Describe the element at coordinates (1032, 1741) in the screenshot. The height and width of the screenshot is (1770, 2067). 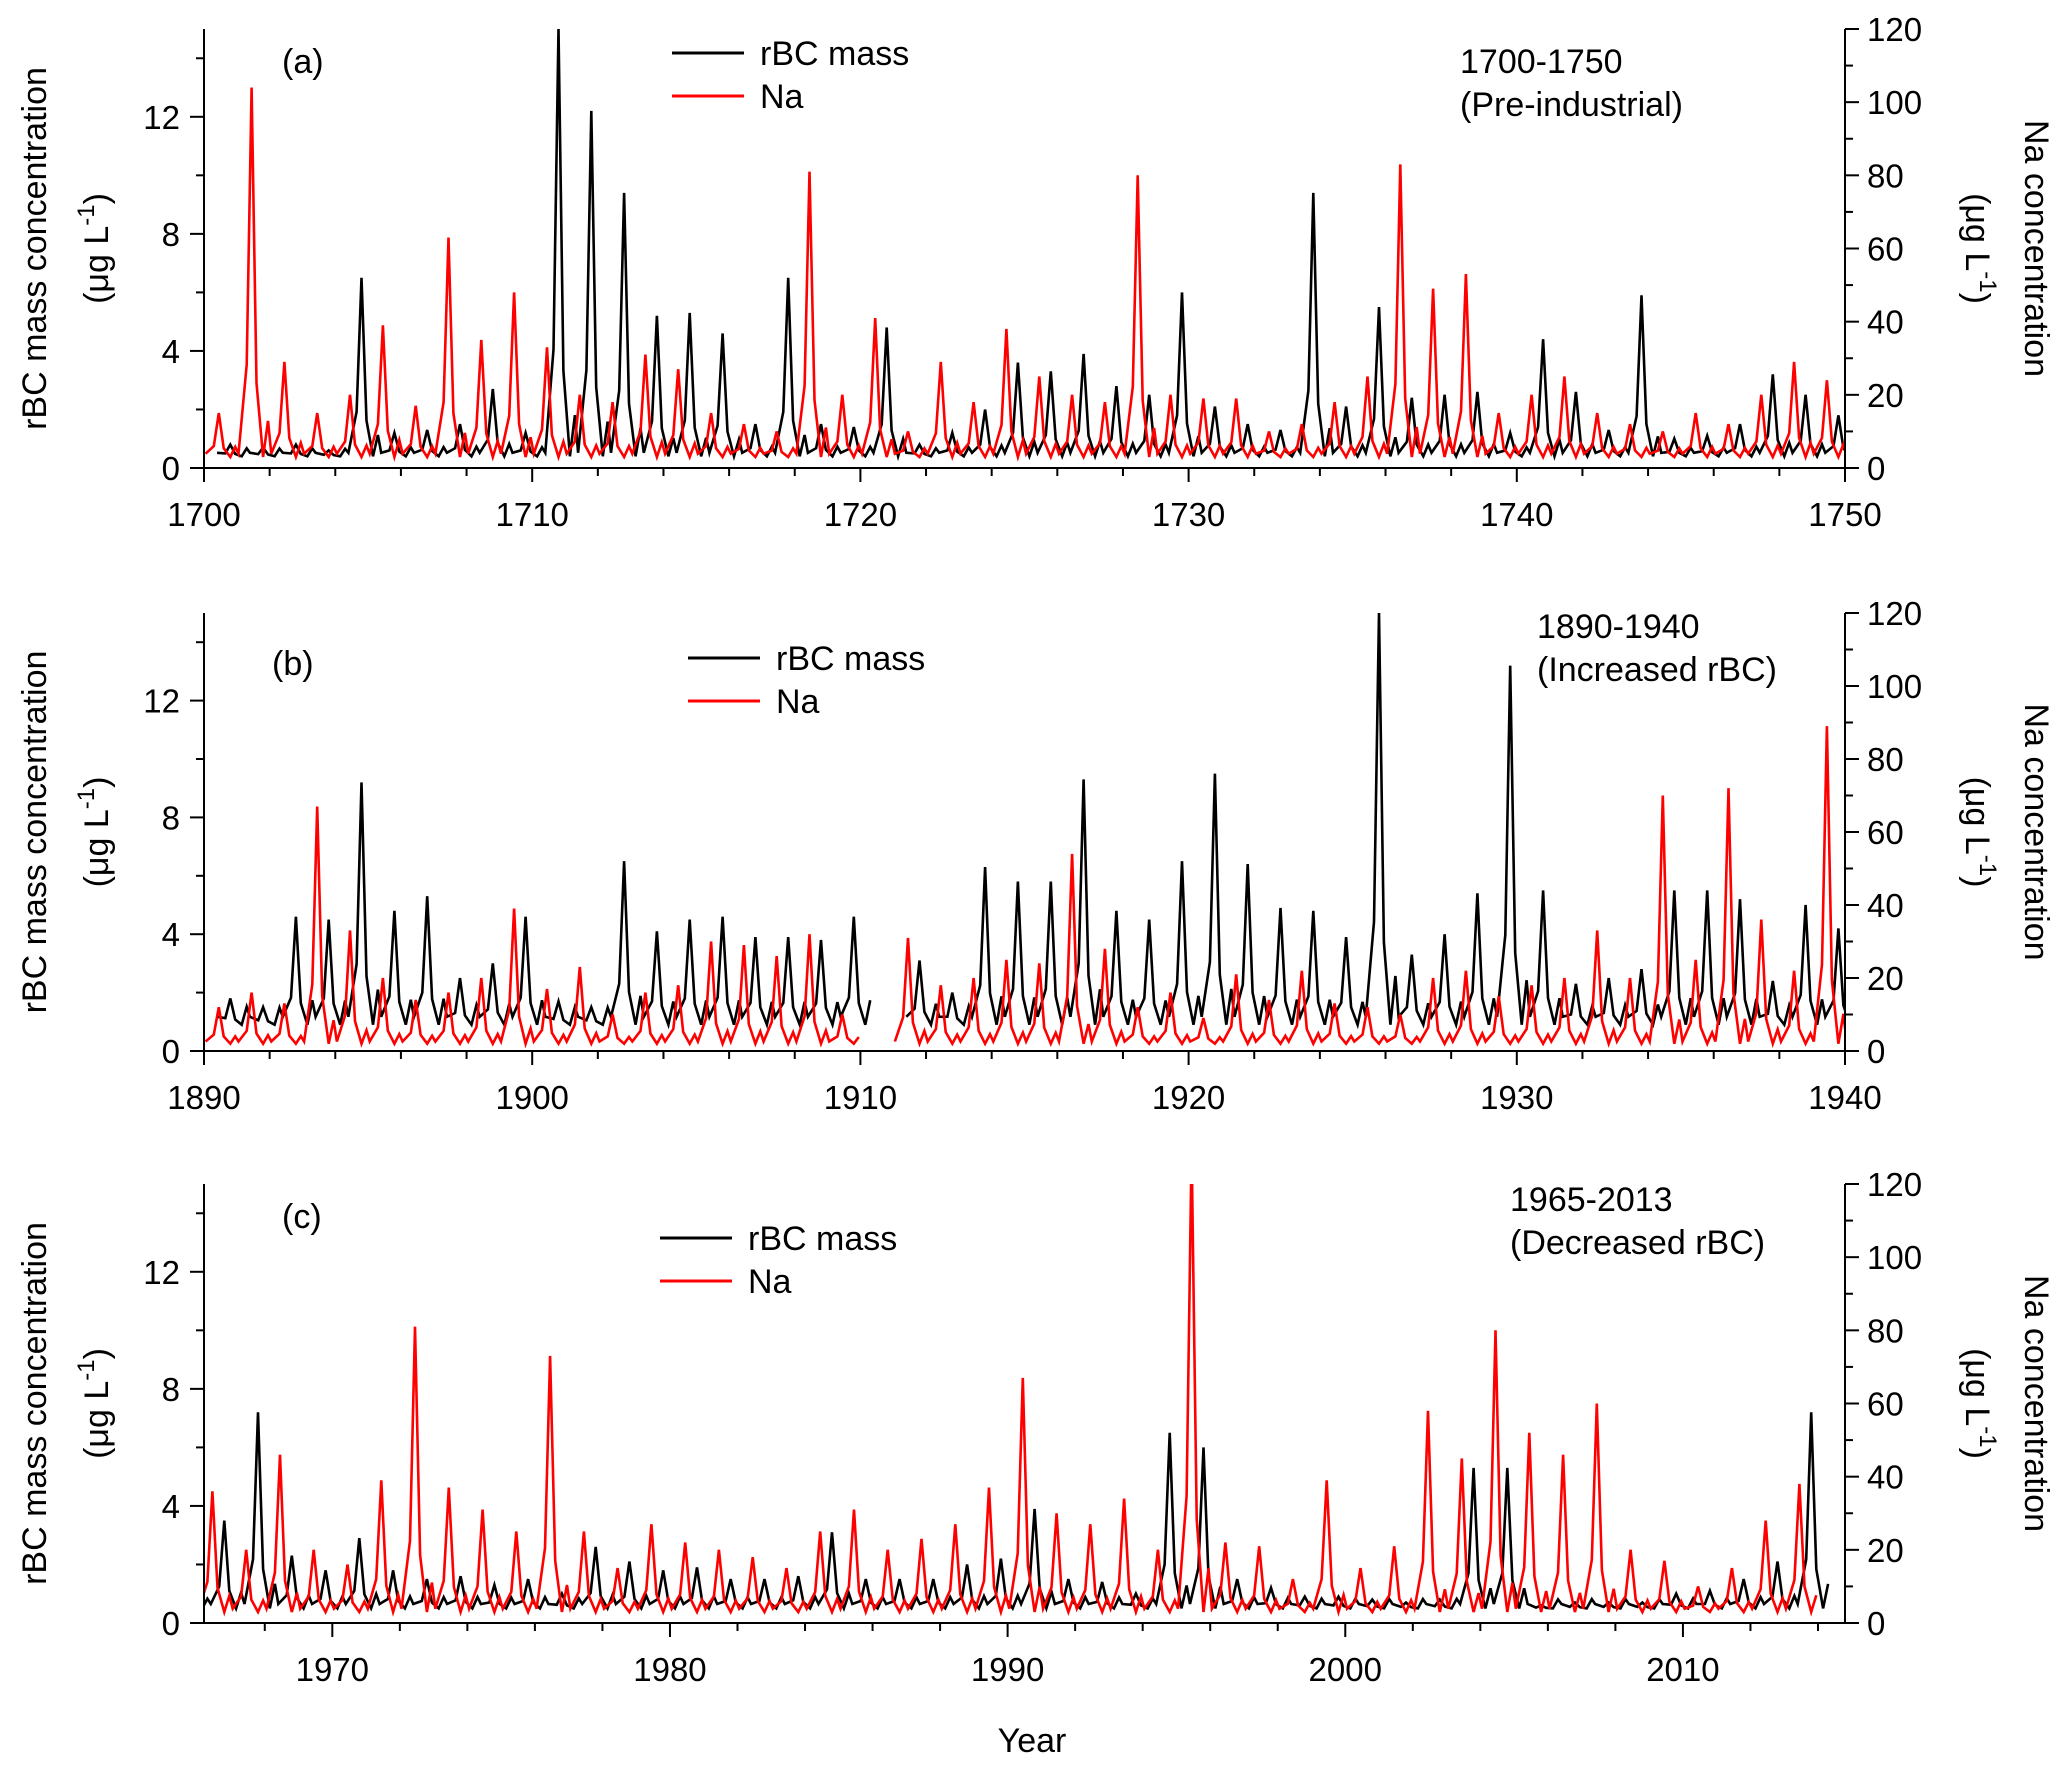
I see `x-axis-label: Year` at that location.